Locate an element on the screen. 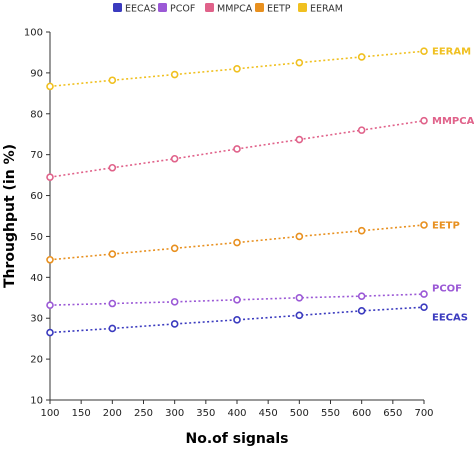  x-tick-label: 200 is located at coordinates (112, 413).